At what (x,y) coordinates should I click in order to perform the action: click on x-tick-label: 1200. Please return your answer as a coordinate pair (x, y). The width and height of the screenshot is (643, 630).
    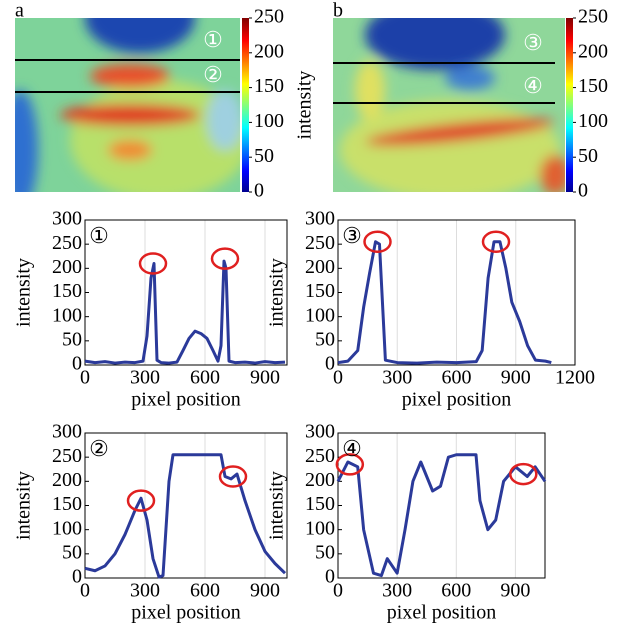
    Looking at the image, I should click on (575, 378).